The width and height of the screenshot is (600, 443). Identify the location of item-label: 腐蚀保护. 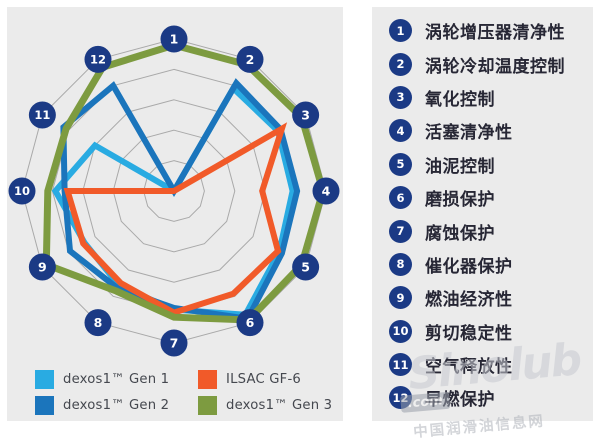
(460, 233).